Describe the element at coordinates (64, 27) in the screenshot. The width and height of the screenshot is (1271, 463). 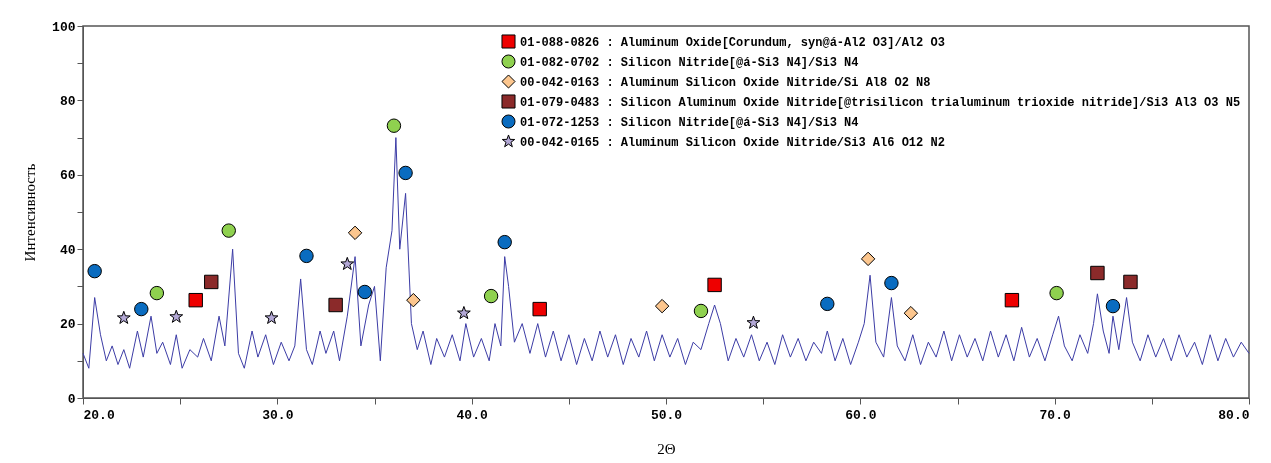
I see `y-tick-label: 100` at that location.